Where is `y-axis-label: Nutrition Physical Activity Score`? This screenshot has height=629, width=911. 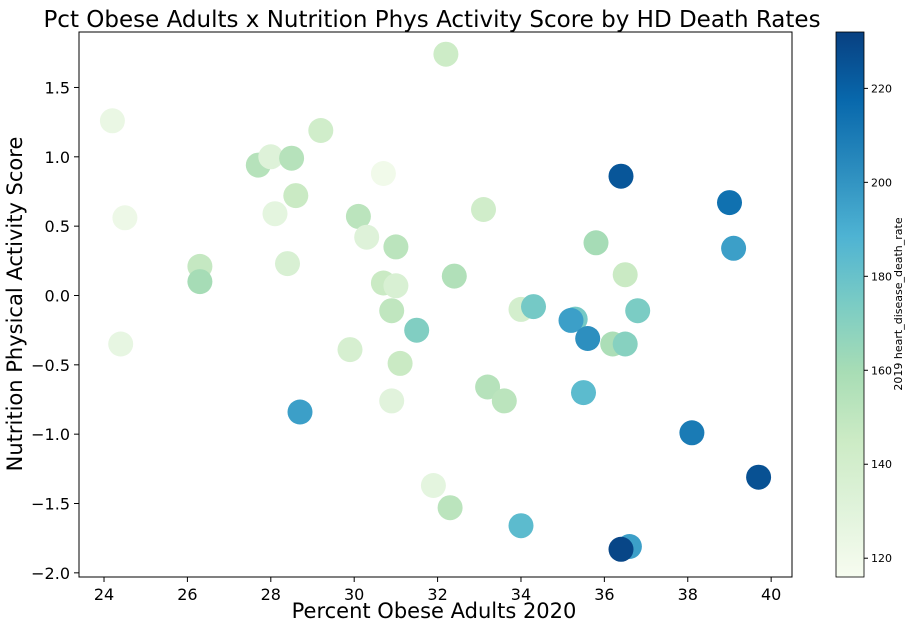
y-axis-label: Nutrition Physical Activity Score is located at coordinates (15, 304).